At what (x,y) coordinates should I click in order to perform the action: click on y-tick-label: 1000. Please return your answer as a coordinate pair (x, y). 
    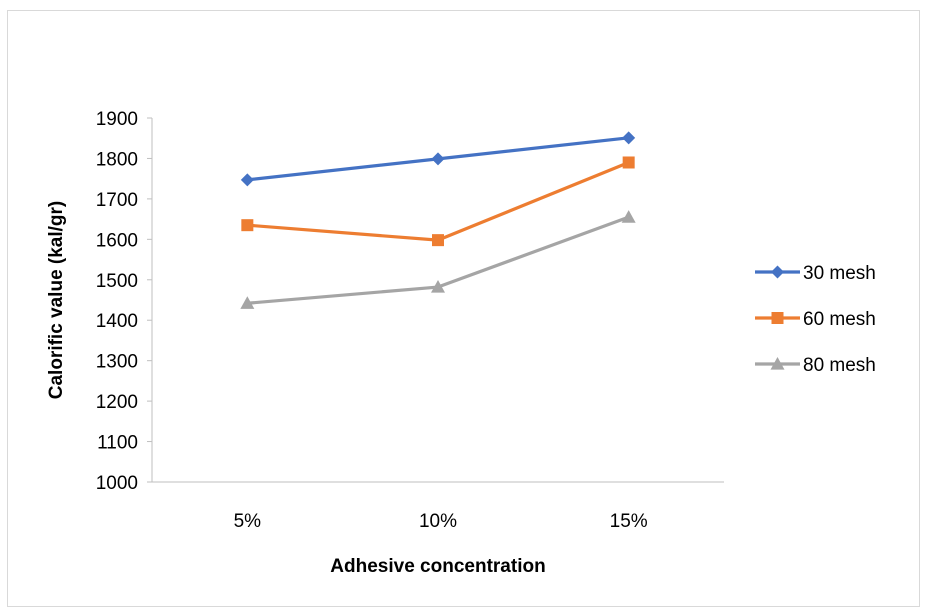
    Looking at the image, I should click on (117, 483).